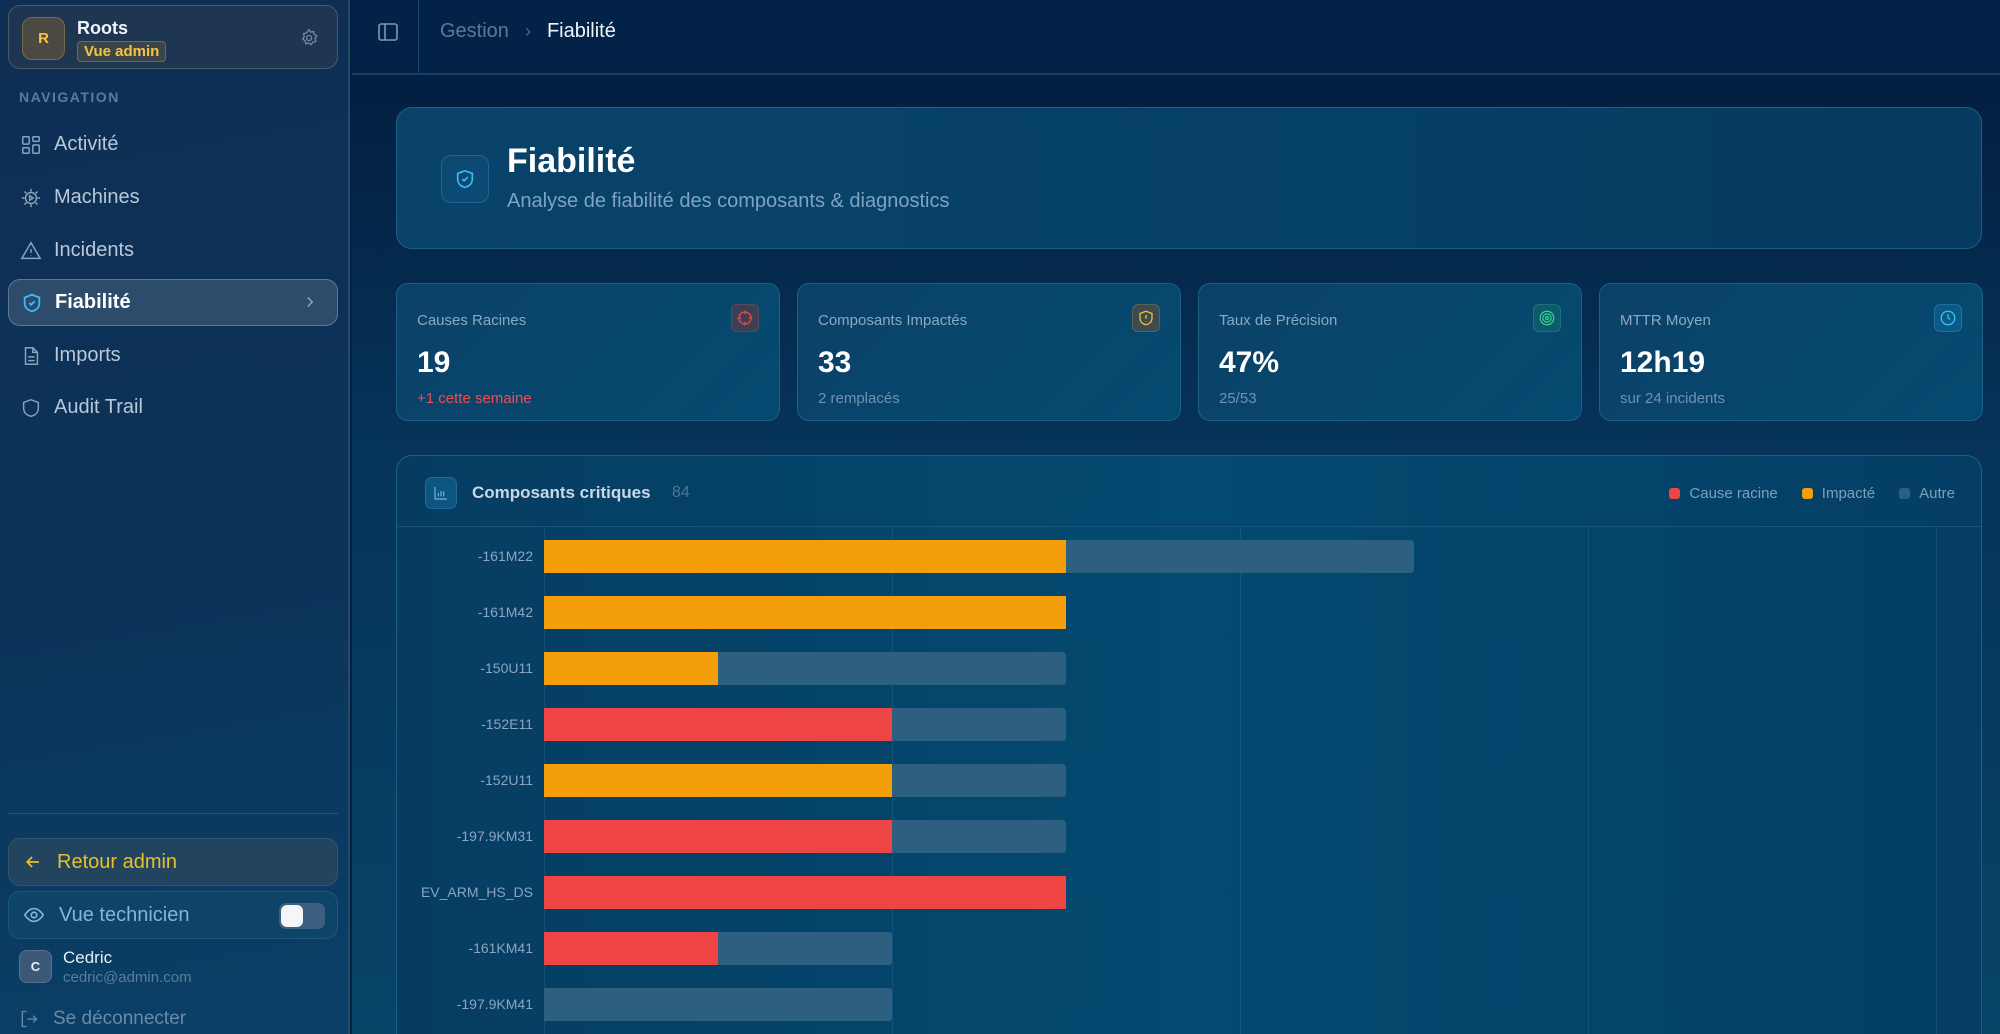  What do you see at coordinates (1146, 318) in the screenshot?
I see `shield-alert-icon` at bounding box center [1146, 318].